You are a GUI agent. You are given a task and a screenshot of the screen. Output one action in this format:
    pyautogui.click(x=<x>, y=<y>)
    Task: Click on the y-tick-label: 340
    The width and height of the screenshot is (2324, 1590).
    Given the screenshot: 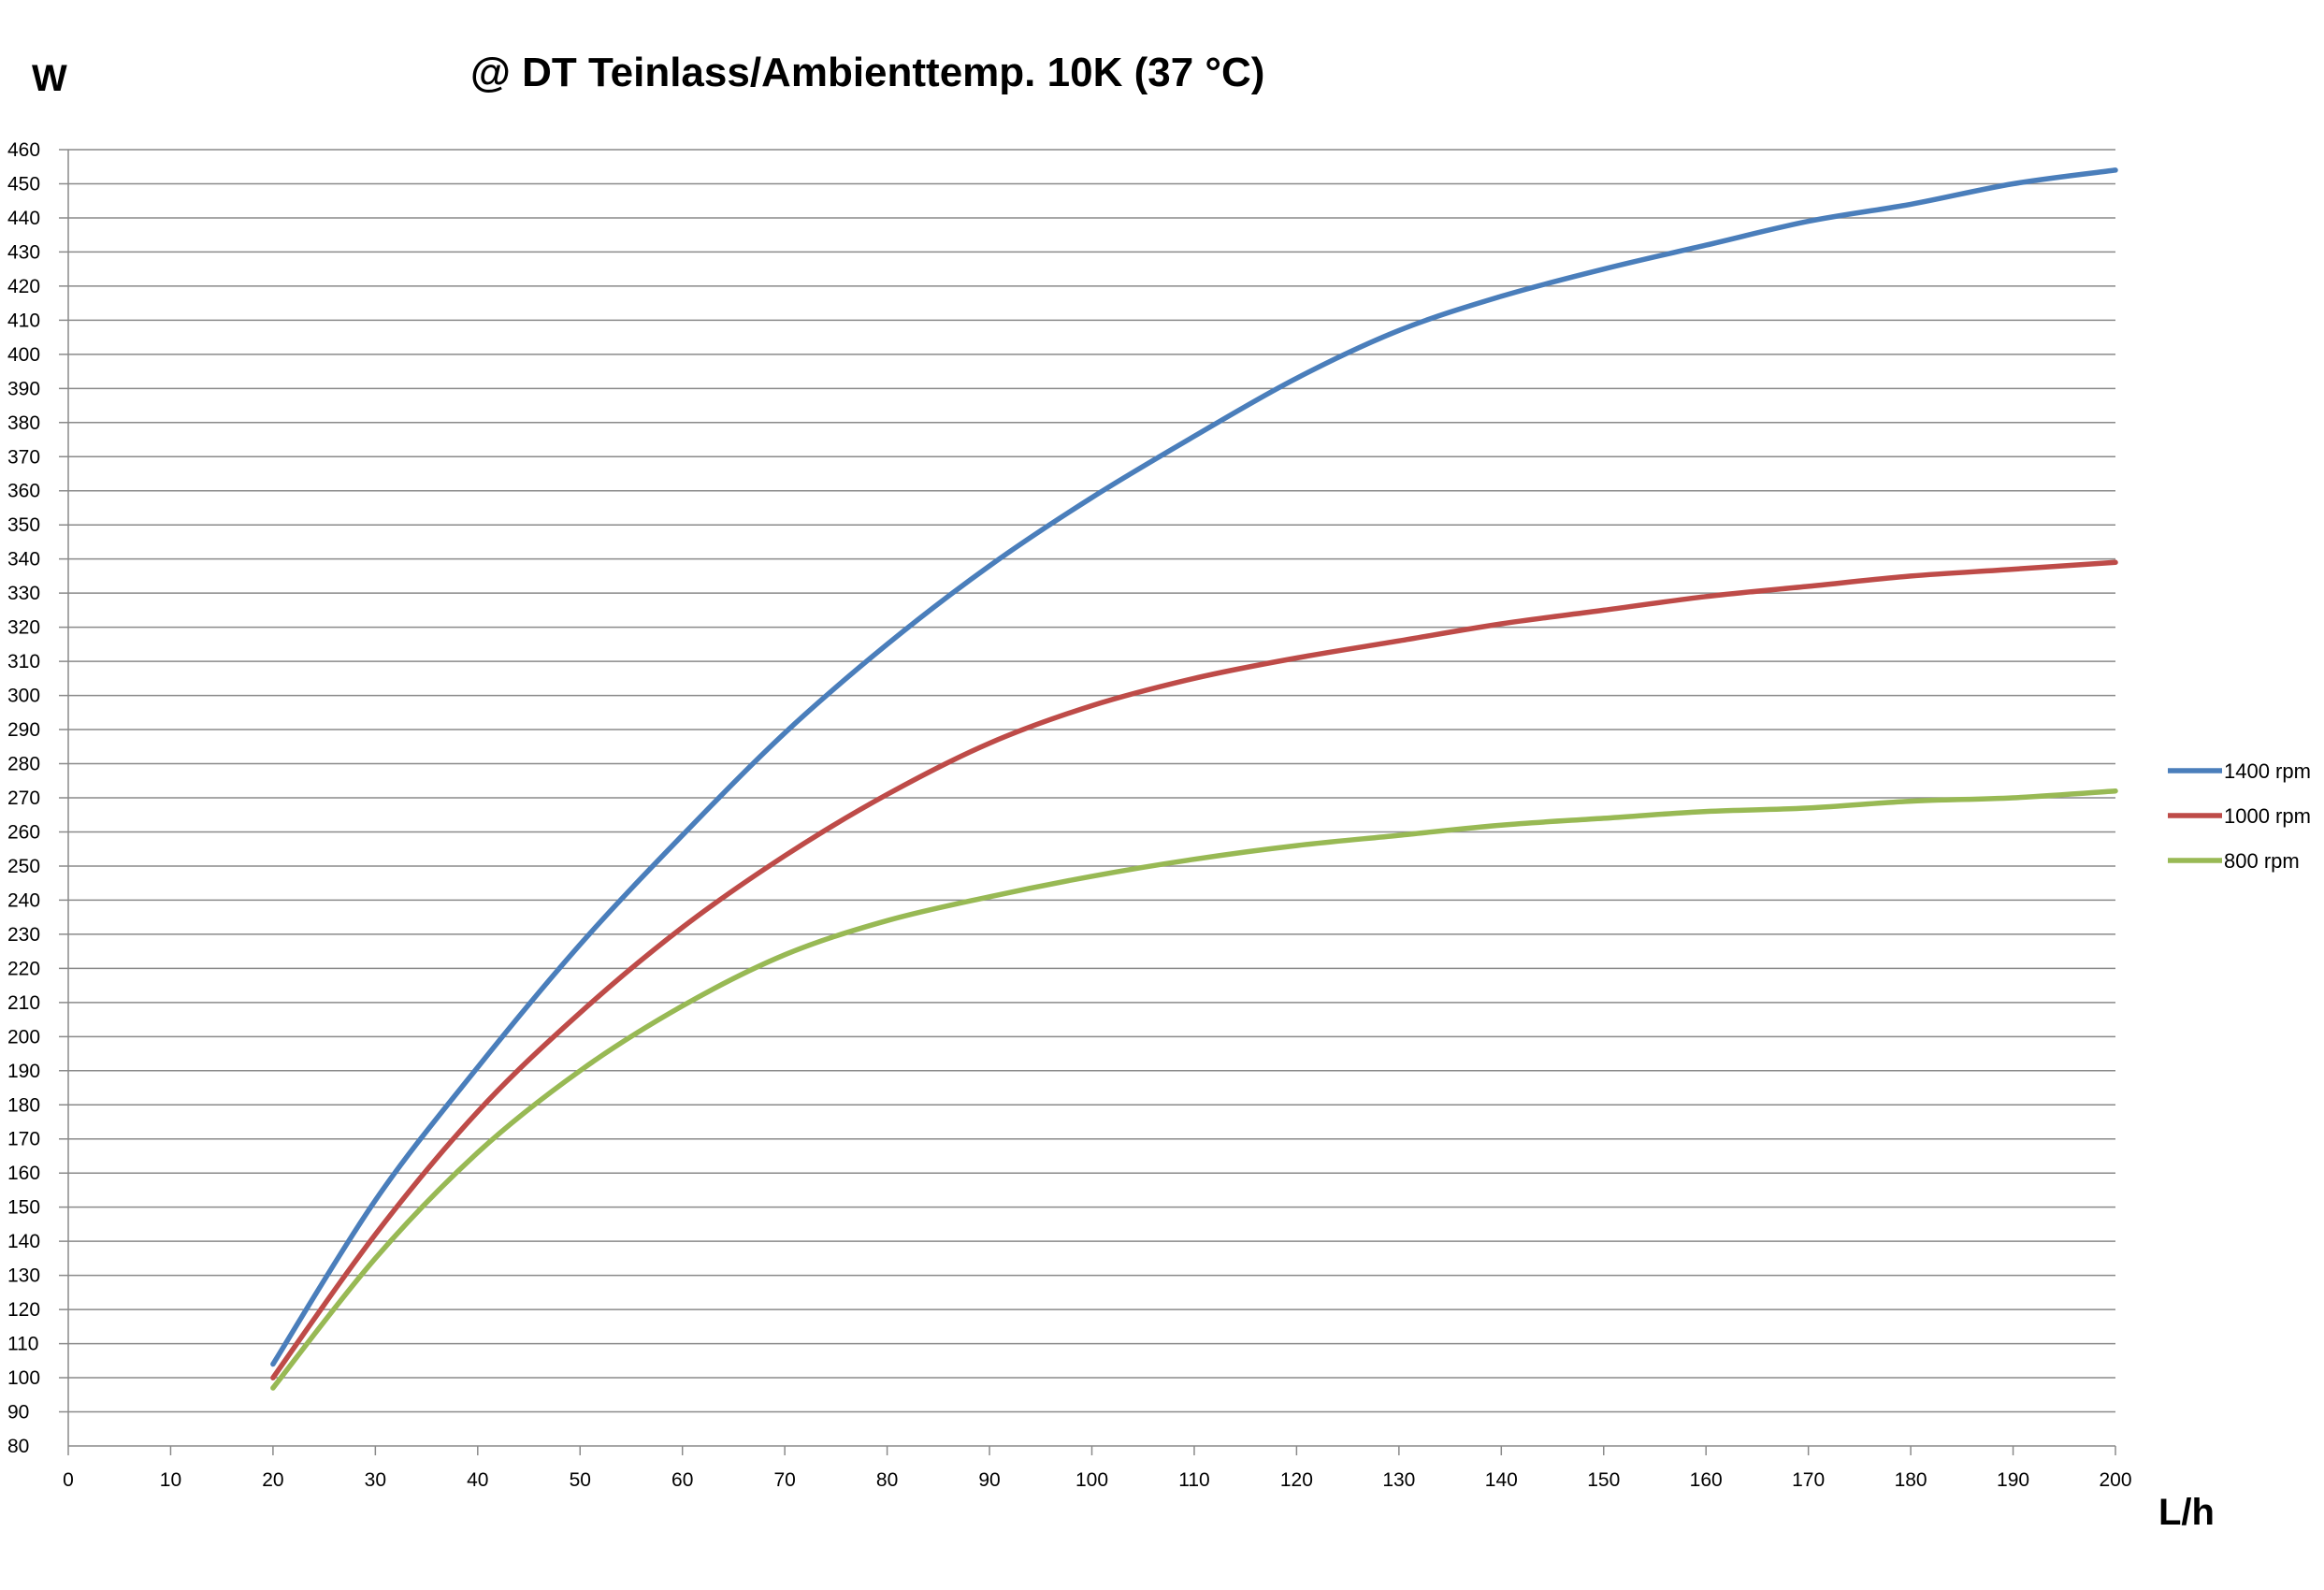 What is the action you would take?
    pyautogui.click(x=23, y=560)
    